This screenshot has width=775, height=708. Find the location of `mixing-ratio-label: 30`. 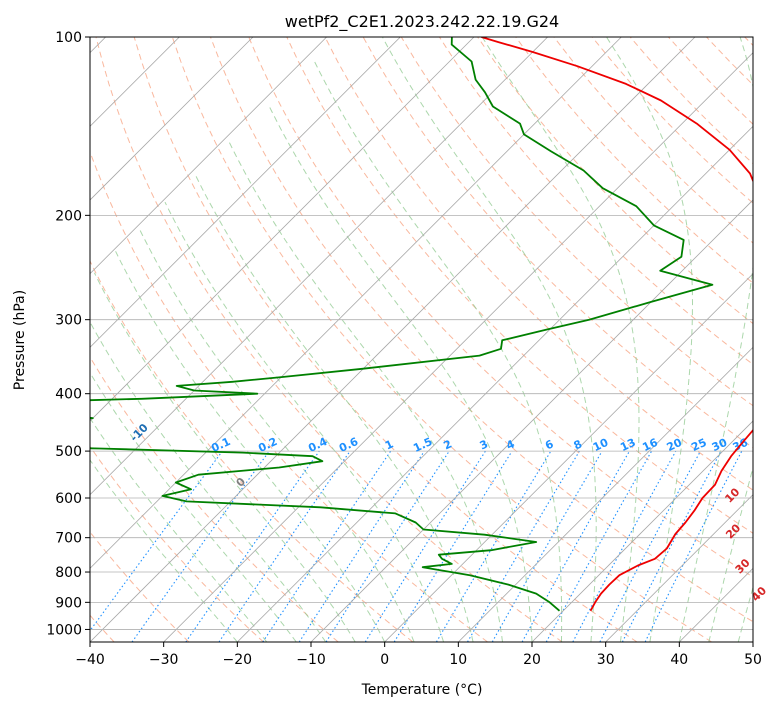

mixing-ratio-label: 30 is located at coordinates (720, 445).